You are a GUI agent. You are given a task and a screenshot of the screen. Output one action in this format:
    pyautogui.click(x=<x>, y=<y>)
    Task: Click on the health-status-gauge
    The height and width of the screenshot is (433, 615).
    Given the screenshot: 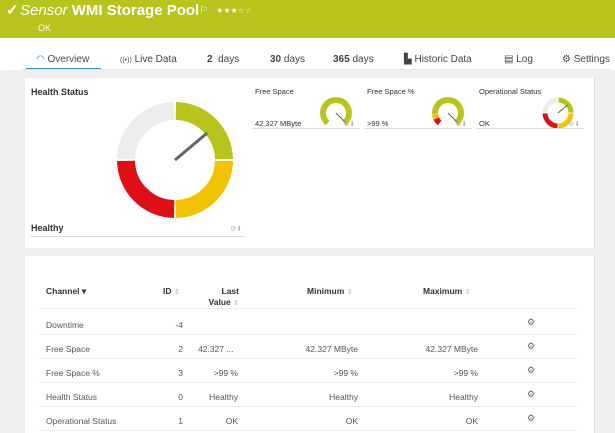 What is the action you would take?
    pyautogui.click(x=175, y=160)
    